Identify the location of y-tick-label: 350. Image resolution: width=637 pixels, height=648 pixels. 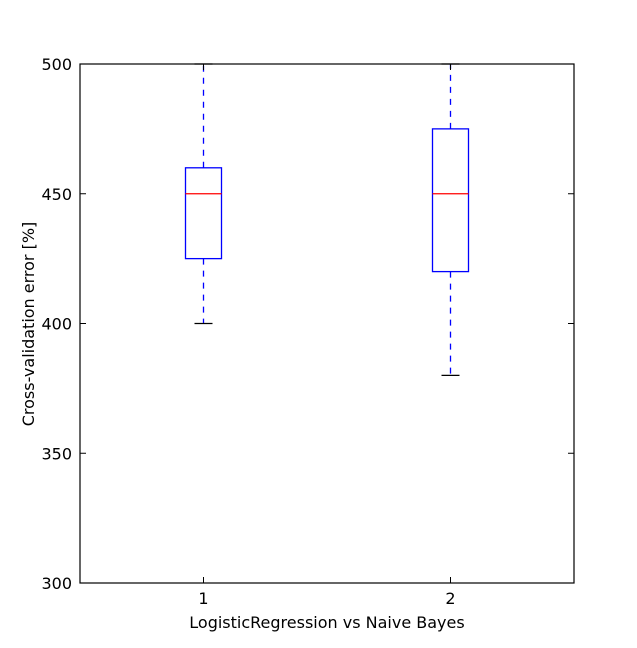
(56, 453).